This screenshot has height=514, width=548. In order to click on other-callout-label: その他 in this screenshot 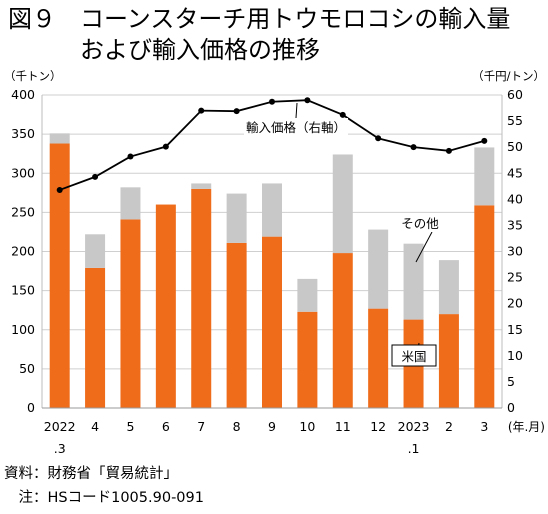, I will do `click(420, 223)`.